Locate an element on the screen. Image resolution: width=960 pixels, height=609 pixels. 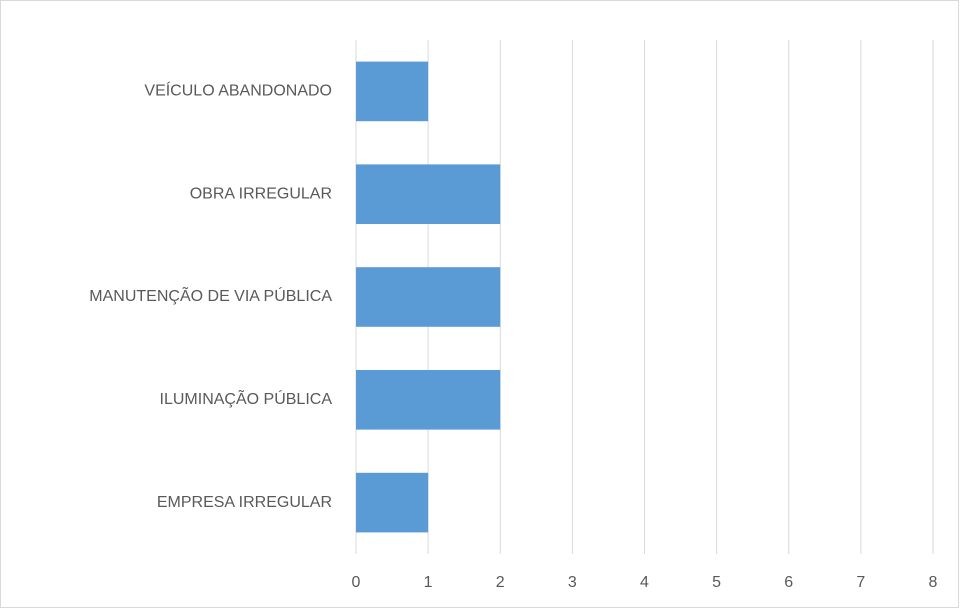
x-tick-label: 6 is located at coordinates (788, 582).